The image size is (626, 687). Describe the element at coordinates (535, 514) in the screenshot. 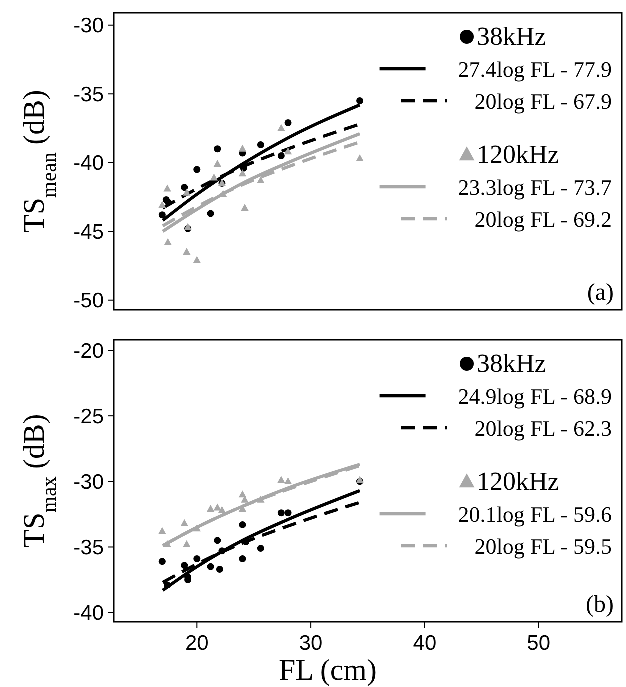

I see `legend-label: 20.1log FL - 59.6` at that location.